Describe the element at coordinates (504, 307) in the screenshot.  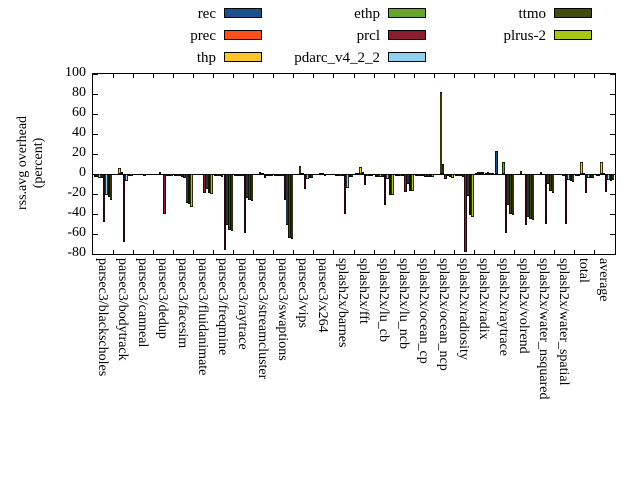
I see `x-category-label: splash2x/raytrace` at that location.